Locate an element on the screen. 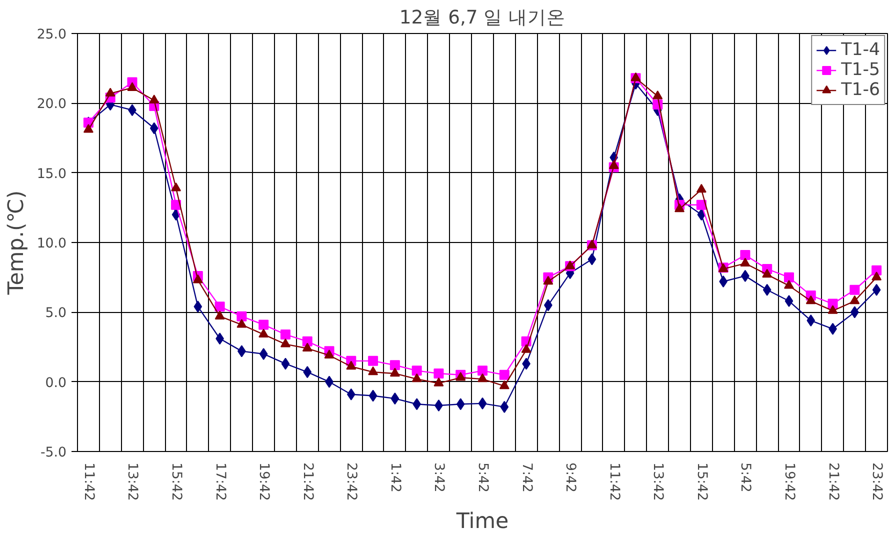 This screenshot has height=536, width=892. x-axis-title: Time is located at coordinates (482, 521).